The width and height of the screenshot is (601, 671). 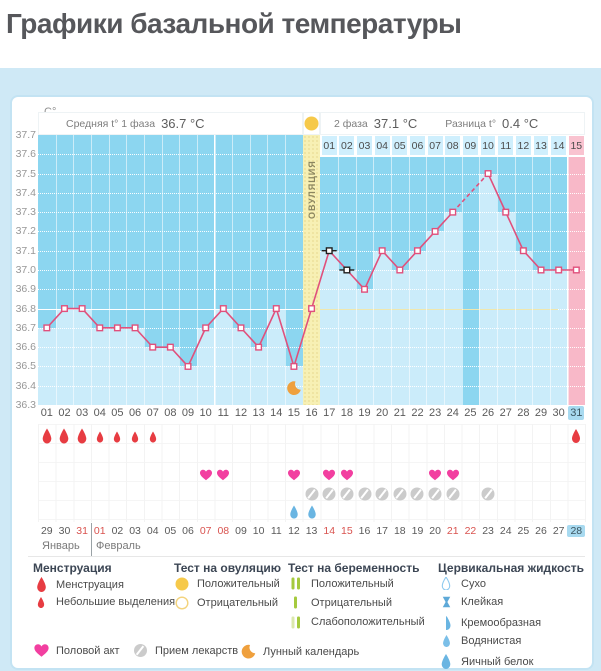 What do you see at coordinates (470, 145) in the screenshot?
I see `phase2-day-cell: 09` at bounding box center [470, 145].